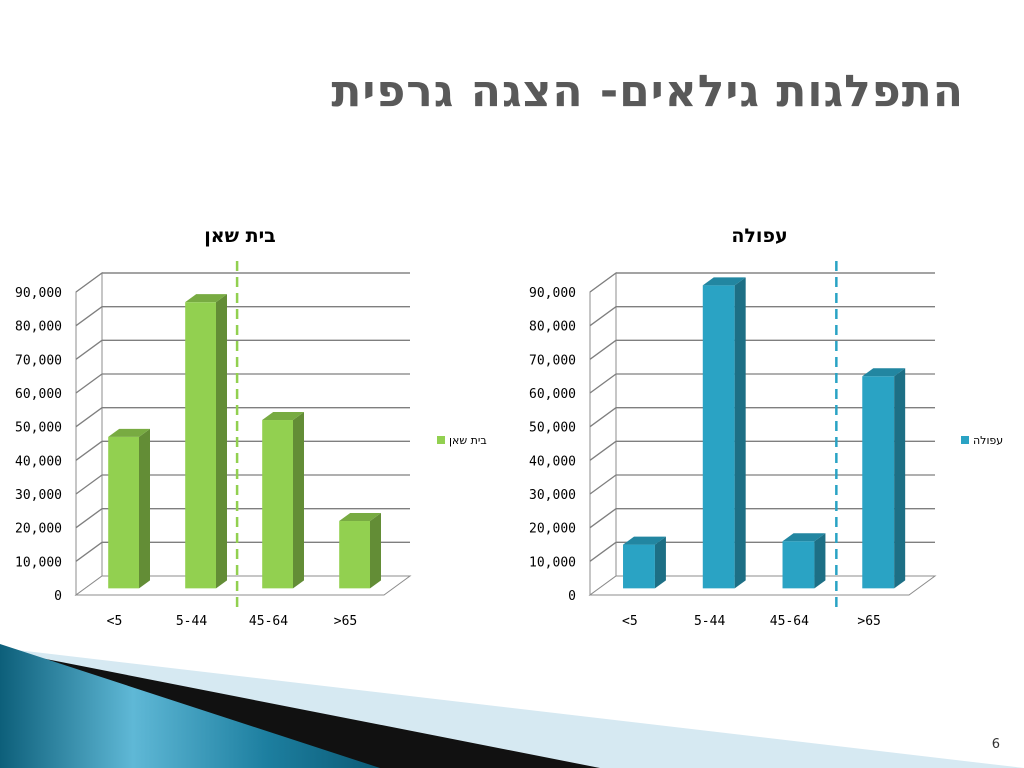 This screenshot has width=1024, height=768. I want to click on chart-1-y-tick-label: 0, so click(572, 596).